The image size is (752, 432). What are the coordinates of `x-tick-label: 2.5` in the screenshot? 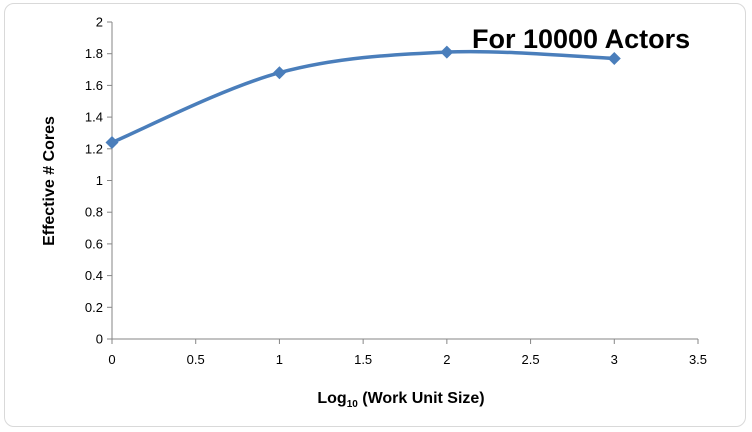 It's located at (531, 359).